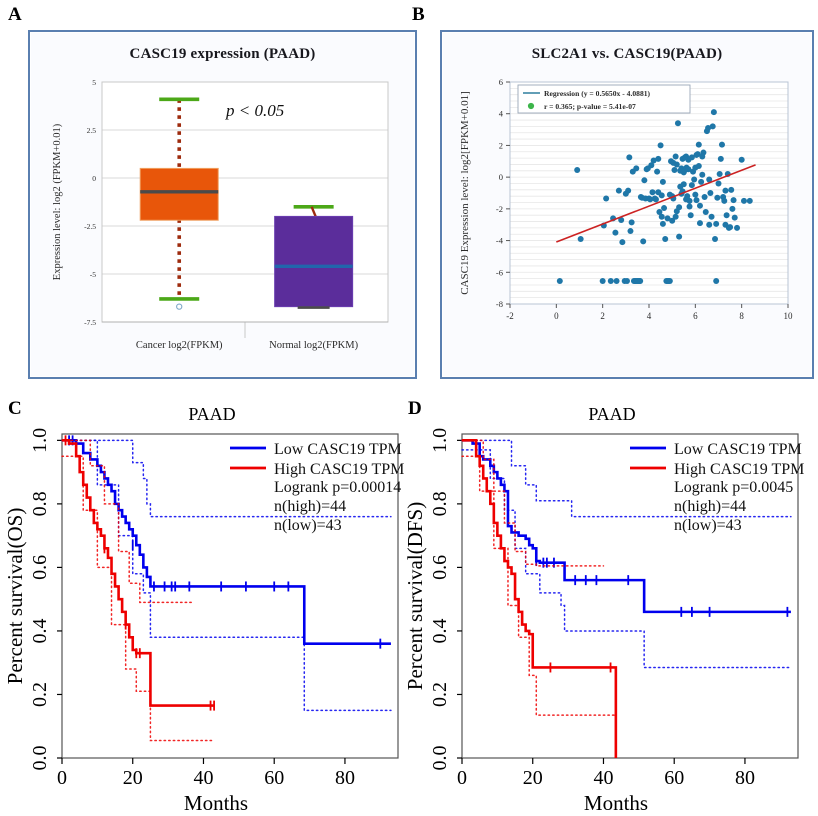 This screenshot has width=818, height=816. I want to click on km-series-low, so click(626, 554).